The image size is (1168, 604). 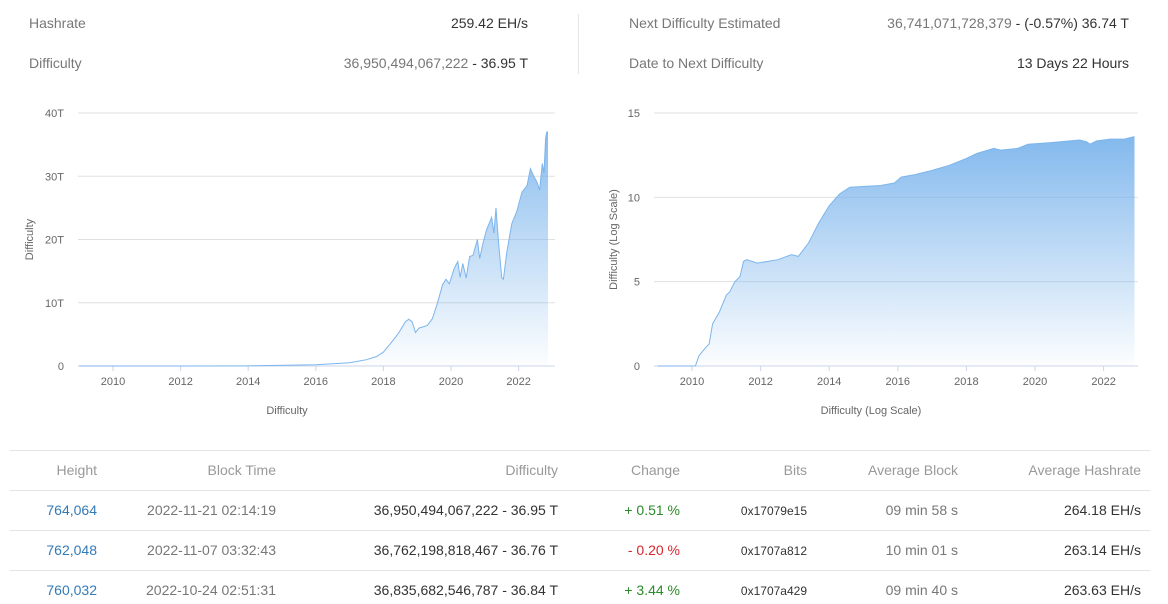 What do you see at coordinates (773, 511) in the screenshot?
I see `cell-bits: 0x17079e15` at bounding box center [773, 511].